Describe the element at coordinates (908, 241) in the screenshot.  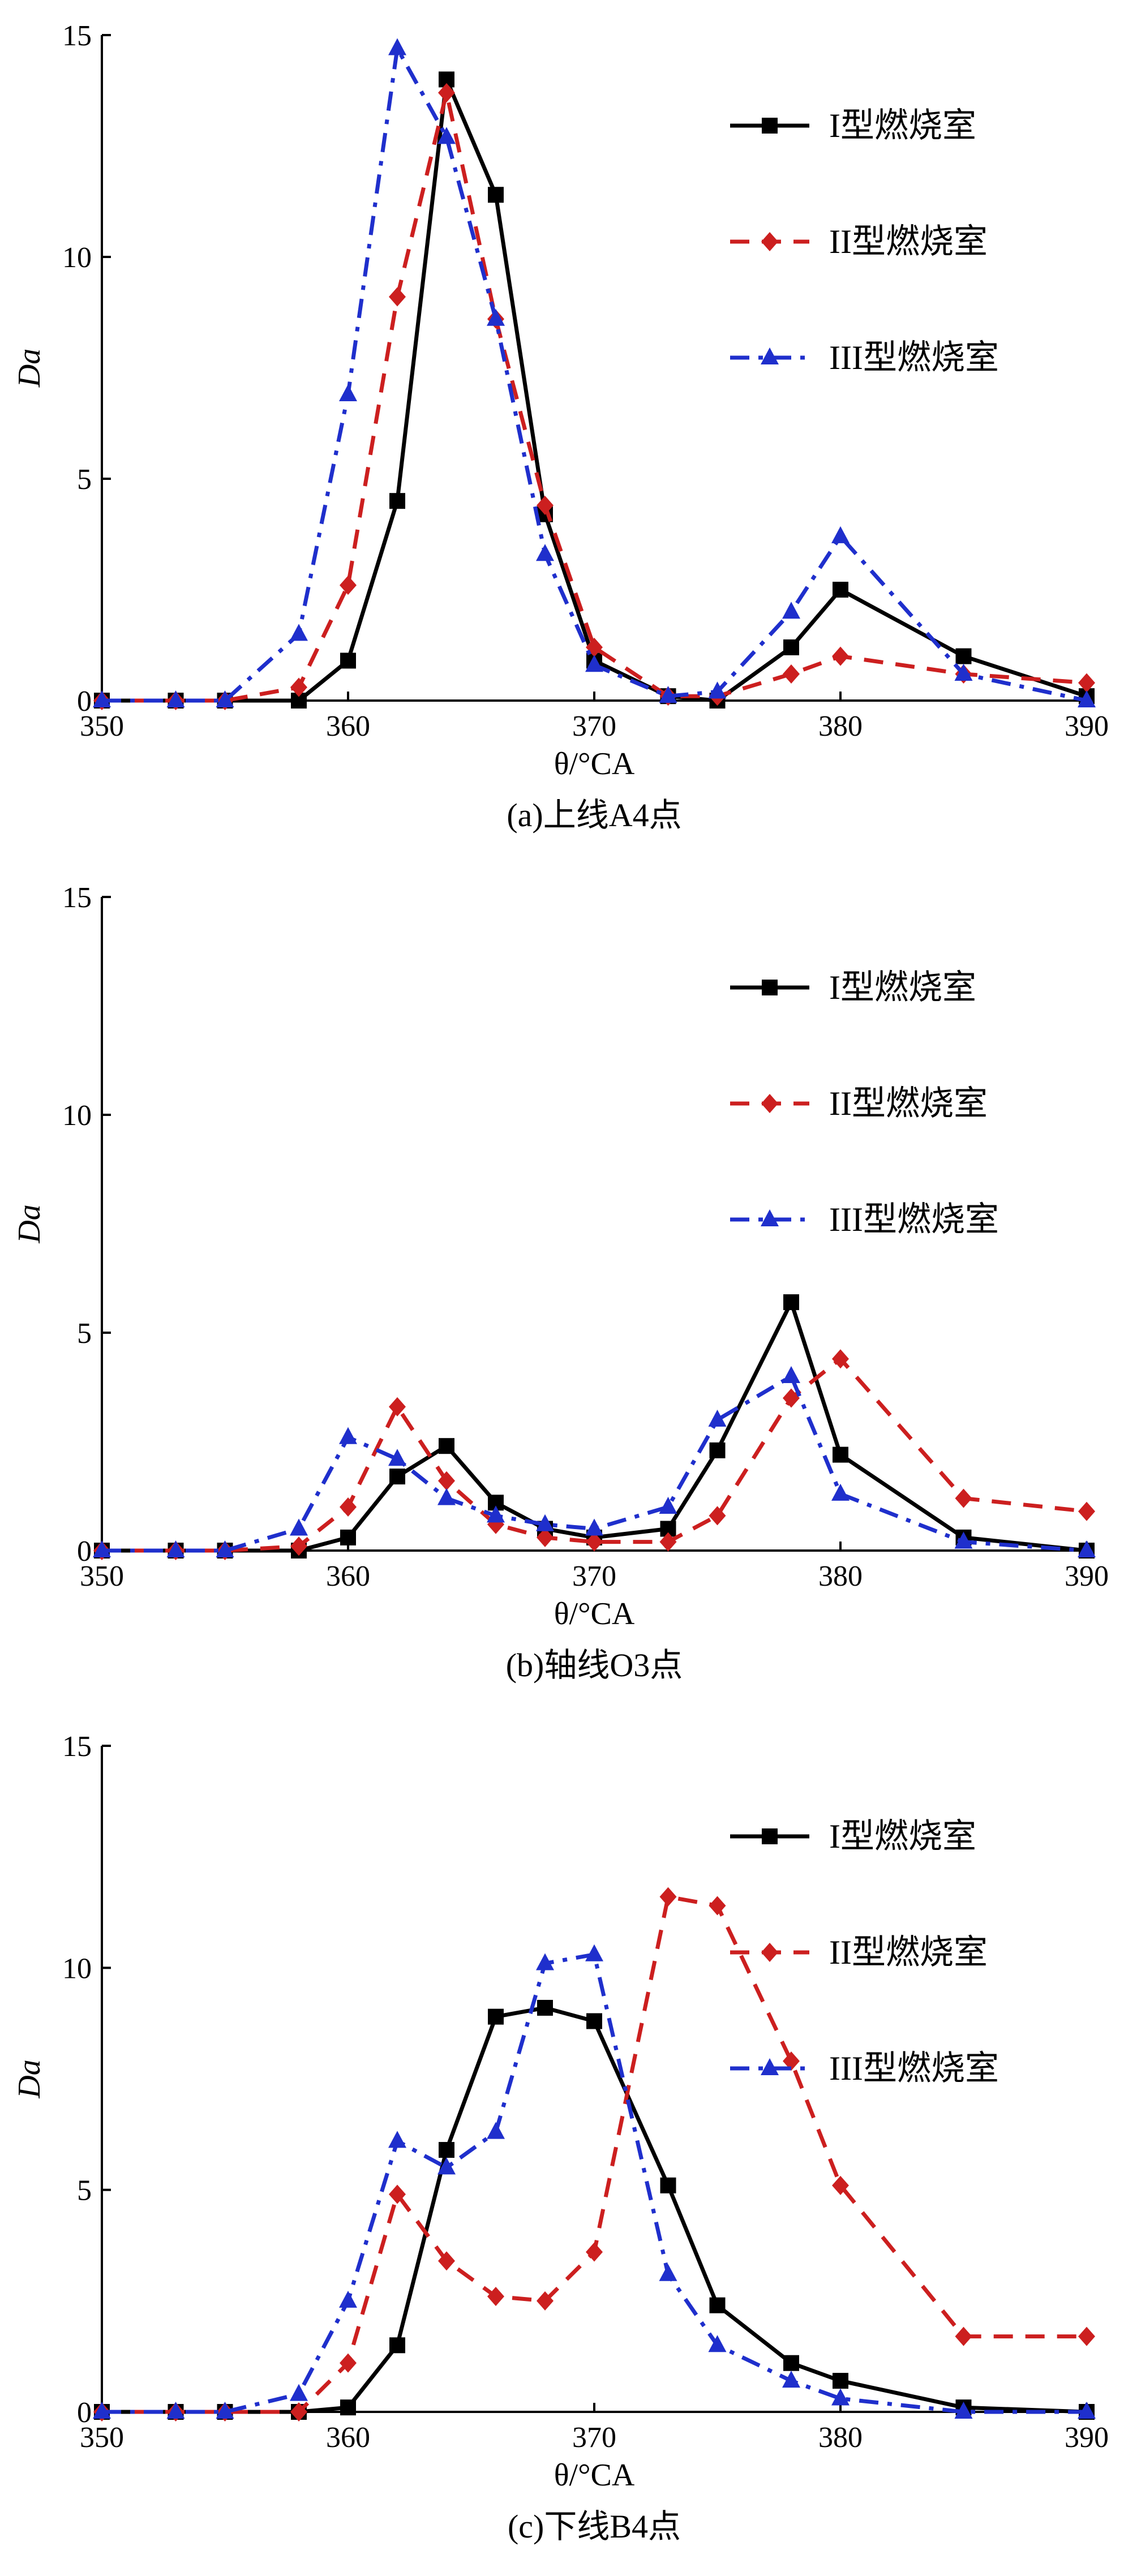
I see `legend-label: II型燃烧室` at that location.